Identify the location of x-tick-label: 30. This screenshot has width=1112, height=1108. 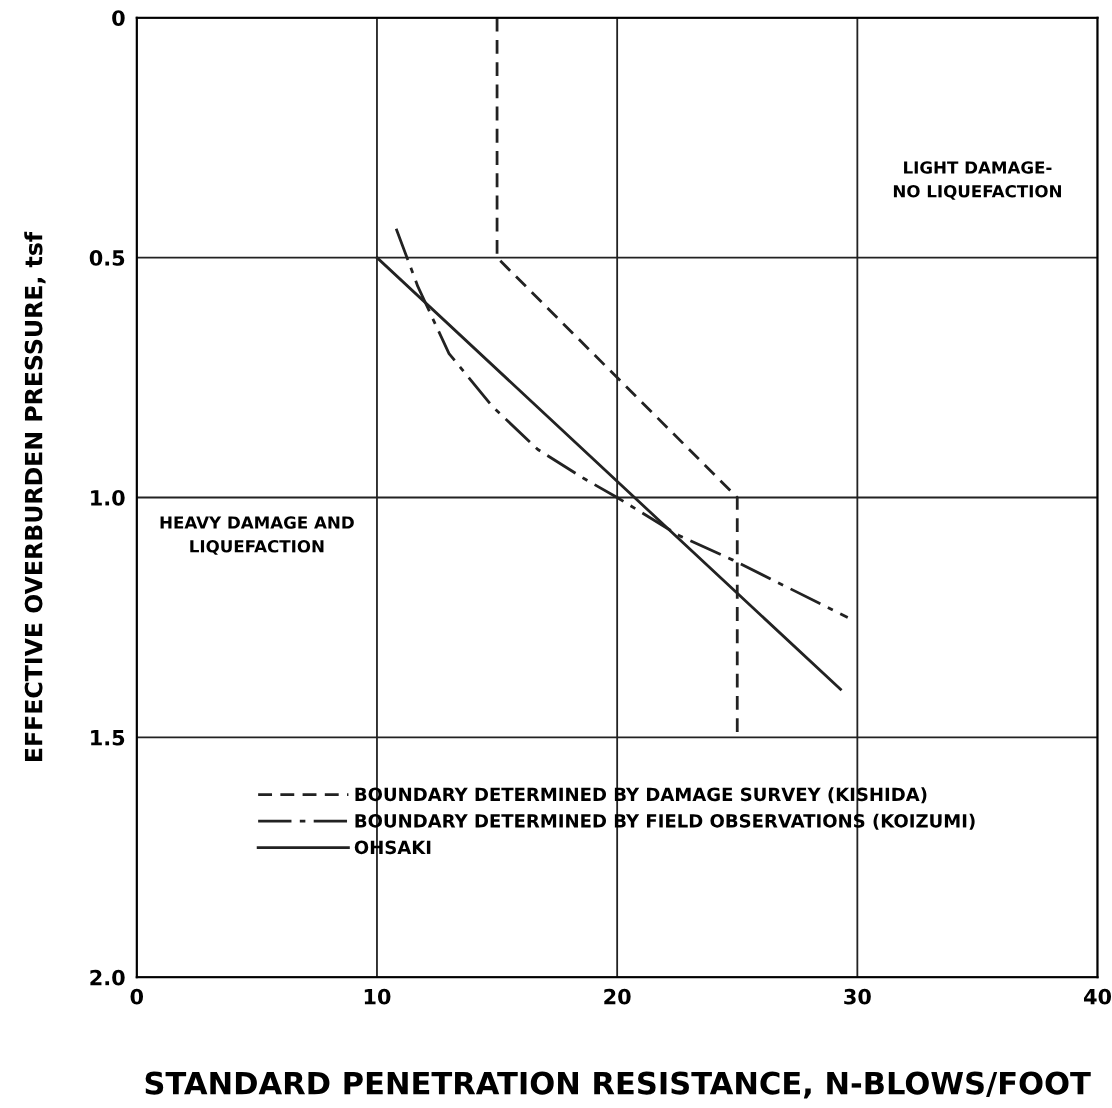
(857, 996).